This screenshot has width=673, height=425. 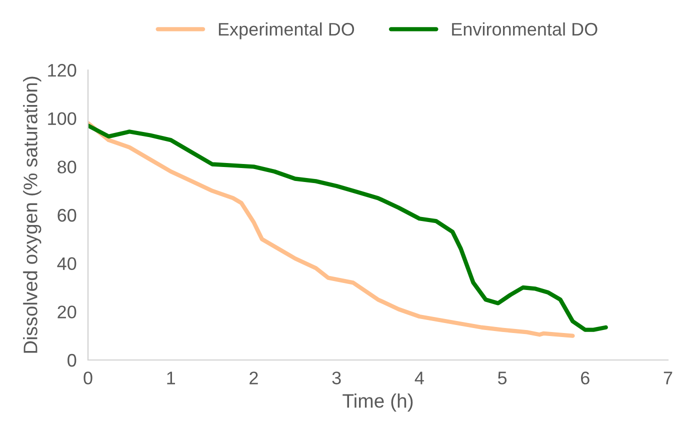 I want to click on y-tick-label: 20, so click(x=67, y=312).